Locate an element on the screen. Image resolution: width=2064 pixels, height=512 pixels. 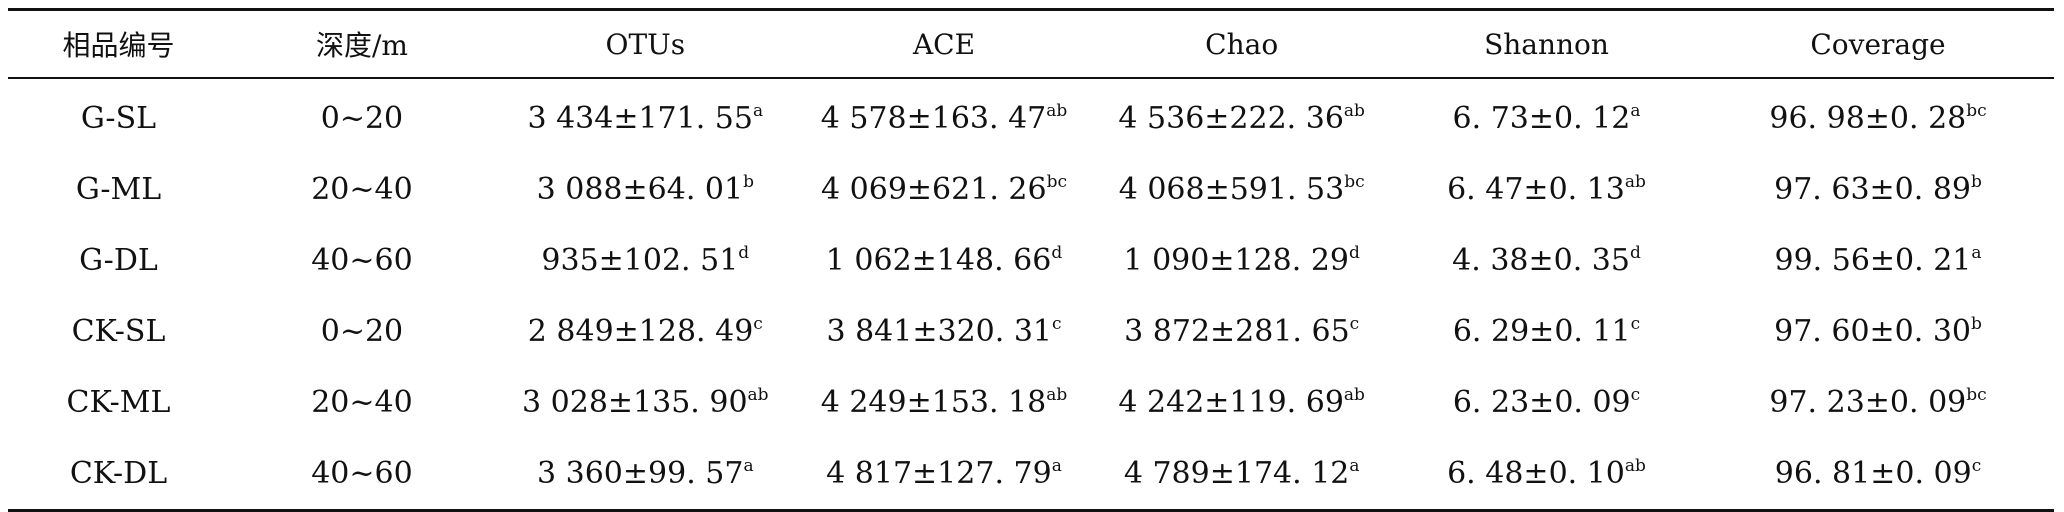
coverage-cell: 96. 81±0. 09c is located at coordinates (1878, 474).